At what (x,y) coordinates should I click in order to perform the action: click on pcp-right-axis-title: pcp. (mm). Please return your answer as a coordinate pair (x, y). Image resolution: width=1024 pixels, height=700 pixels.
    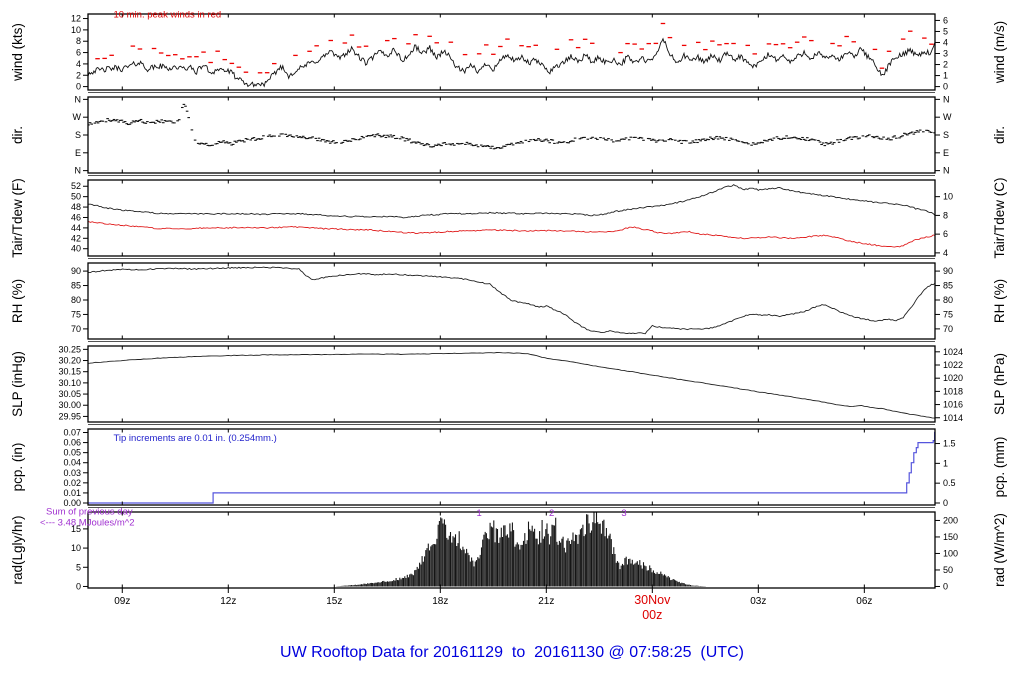
    Looking at the image, I should click on (999, 467).